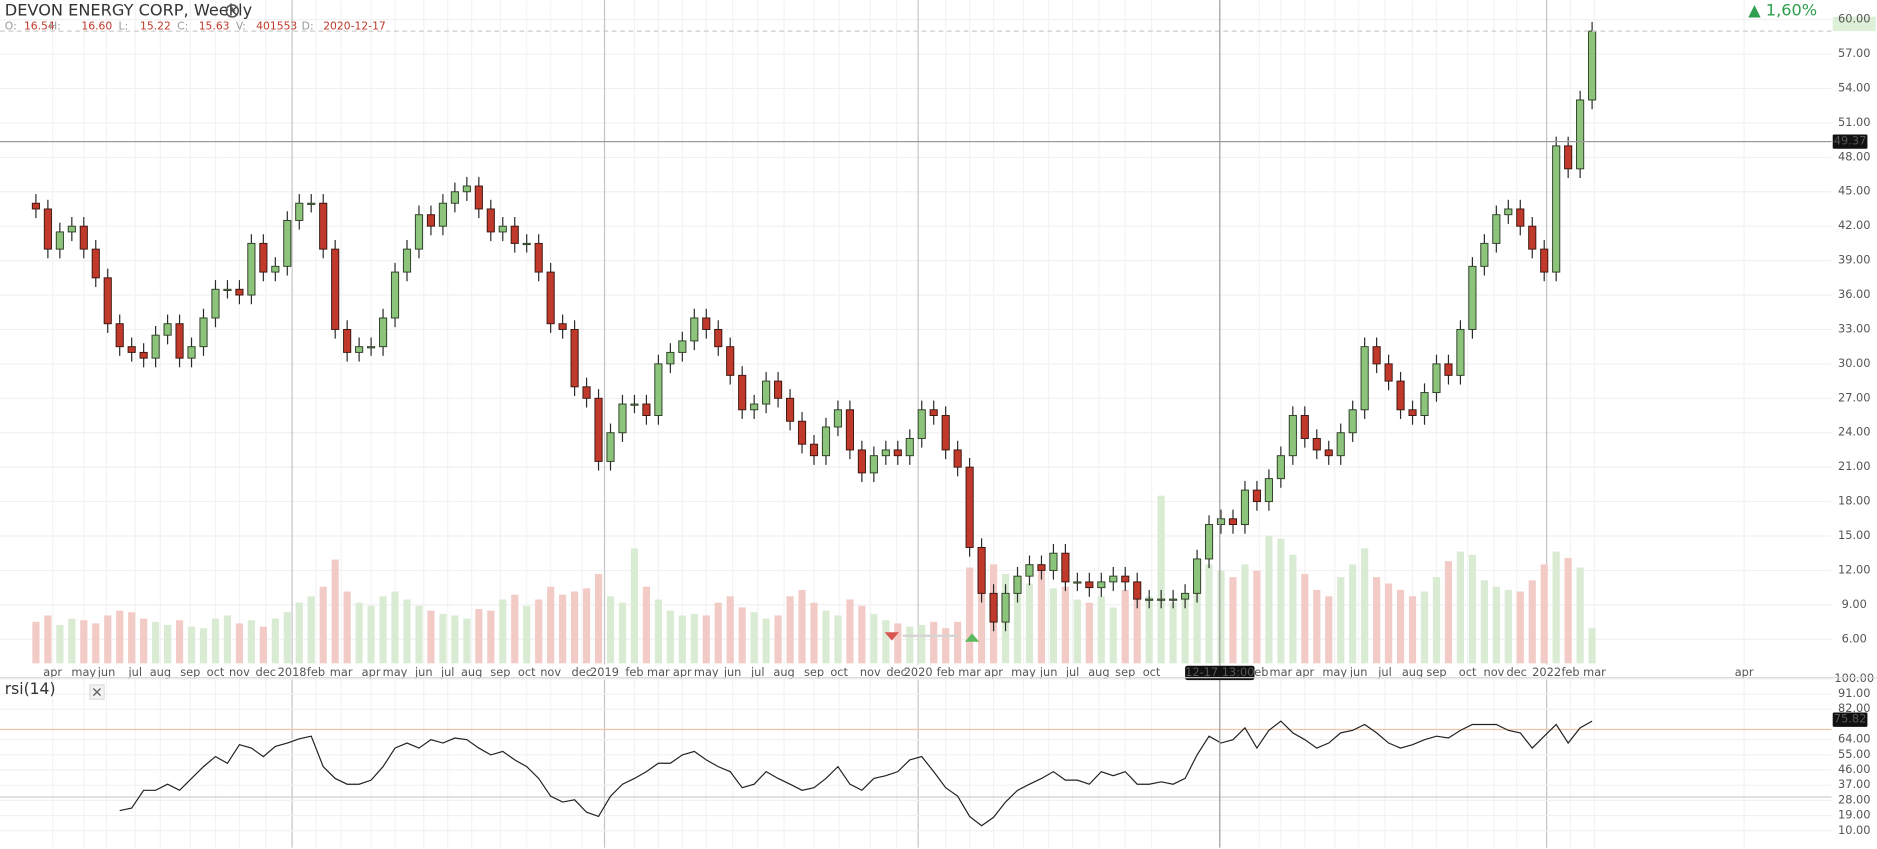 Image resolution: width=1877 pixels, height=849 pixels. Describe the element at coordinates (1854, 53) in the screenshot. I see `y-tick-label: 57.00` at that location.